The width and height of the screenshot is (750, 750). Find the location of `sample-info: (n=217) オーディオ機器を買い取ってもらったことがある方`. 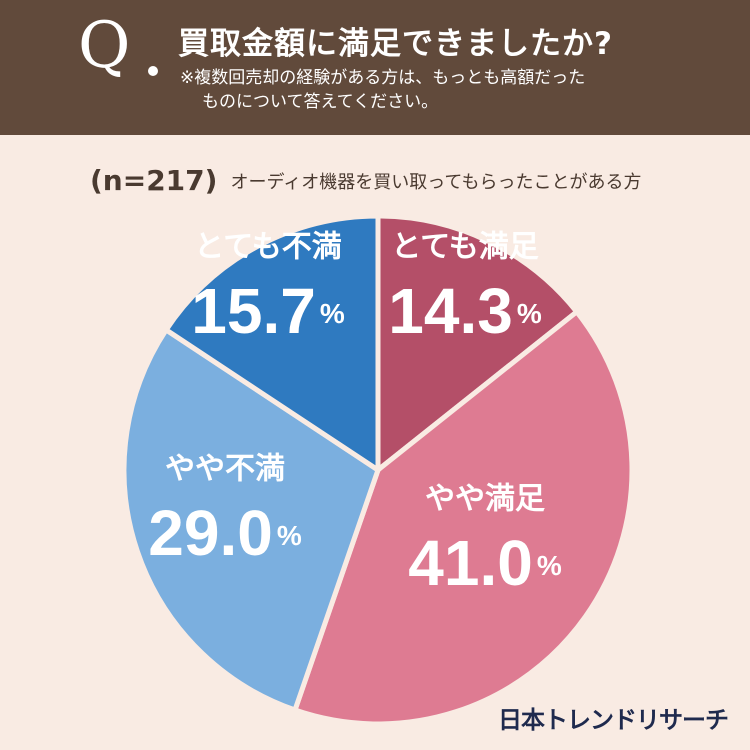

sample-info: (n=217) オーディオ機器を買い取ってもらったことがある方 is located at coordinates (365, 180).